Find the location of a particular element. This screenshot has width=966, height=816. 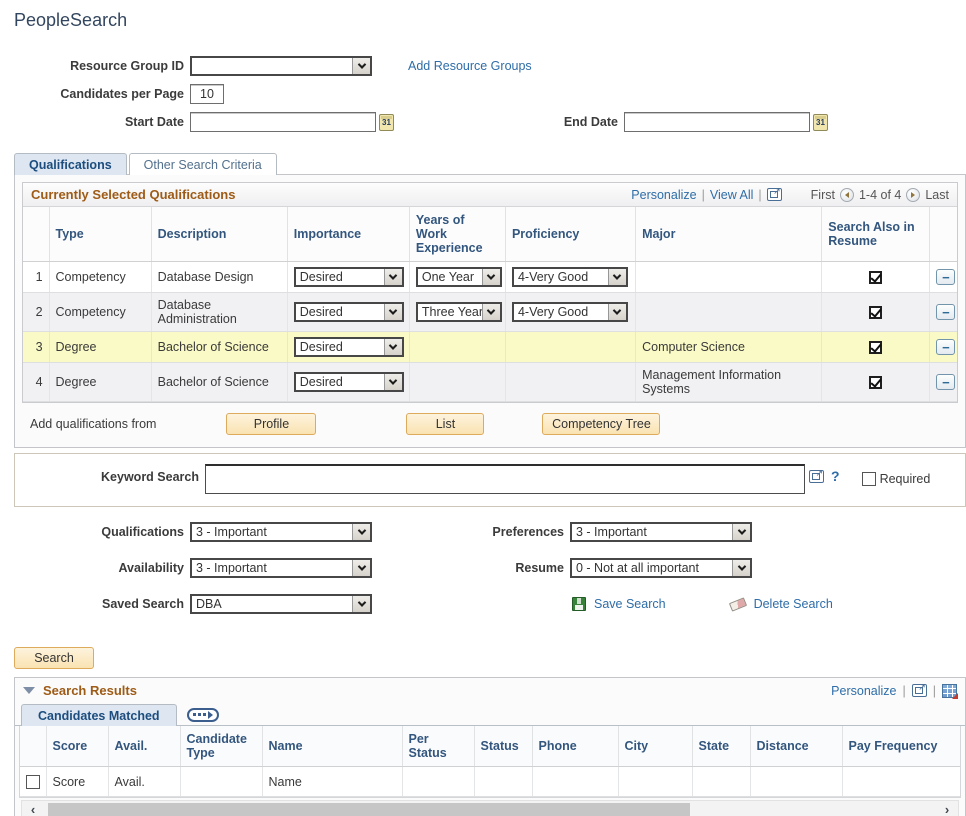

score-cell: Score is located at coordinates (77, 781).